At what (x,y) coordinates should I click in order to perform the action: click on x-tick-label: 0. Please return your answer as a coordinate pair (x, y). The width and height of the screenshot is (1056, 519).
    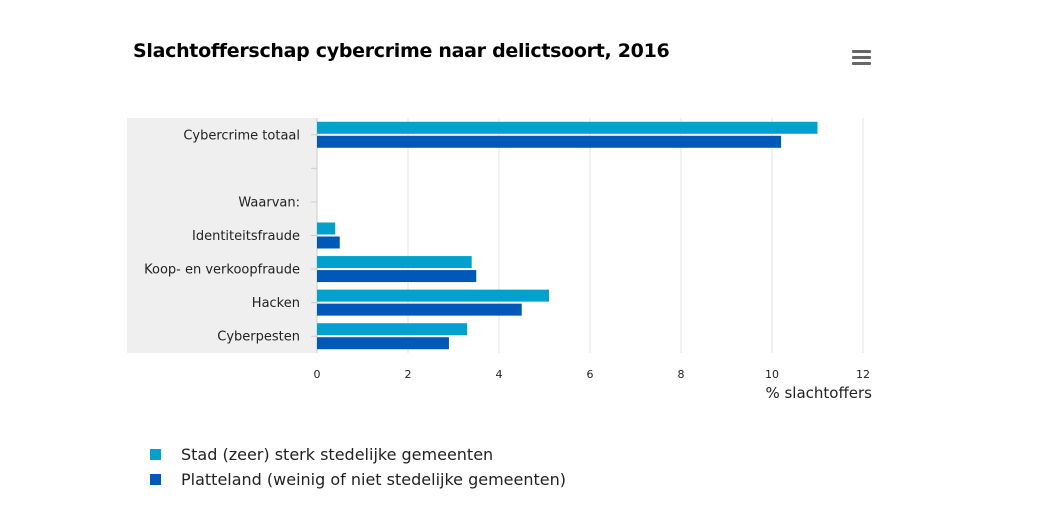
    Looking at the image, I should click on (317, 374).